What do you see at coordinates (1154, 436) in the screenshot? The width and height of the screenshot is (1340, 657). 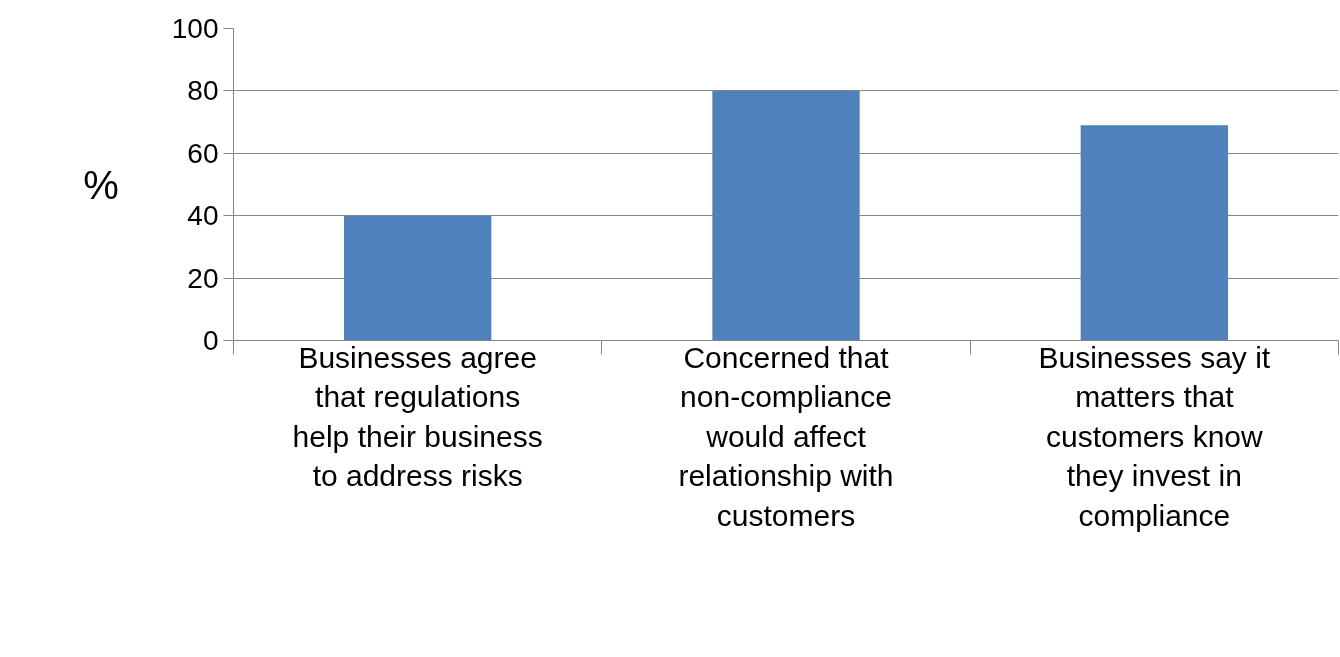 I see `x-tick-label: Businesses say it matters that customers know they invest in compliance` at bounding box center [1154, 436].